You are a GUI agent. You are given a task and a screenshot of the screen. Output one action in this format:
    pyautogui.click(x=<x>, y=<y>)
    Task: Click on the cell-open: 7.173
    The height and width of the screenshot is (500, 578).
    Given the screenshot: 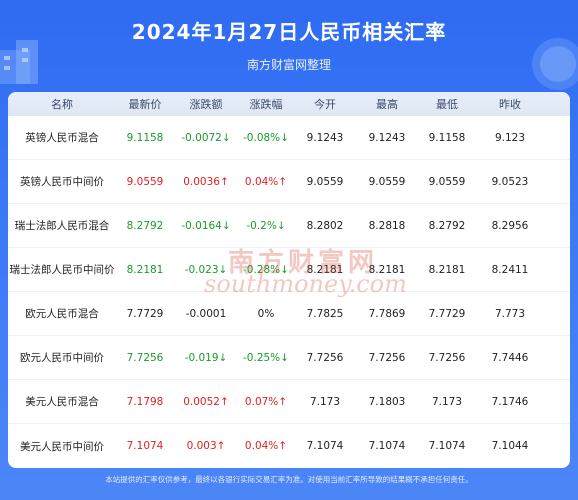 What is the action you would take?
    pyautogui.click(x=325, y=401)
    